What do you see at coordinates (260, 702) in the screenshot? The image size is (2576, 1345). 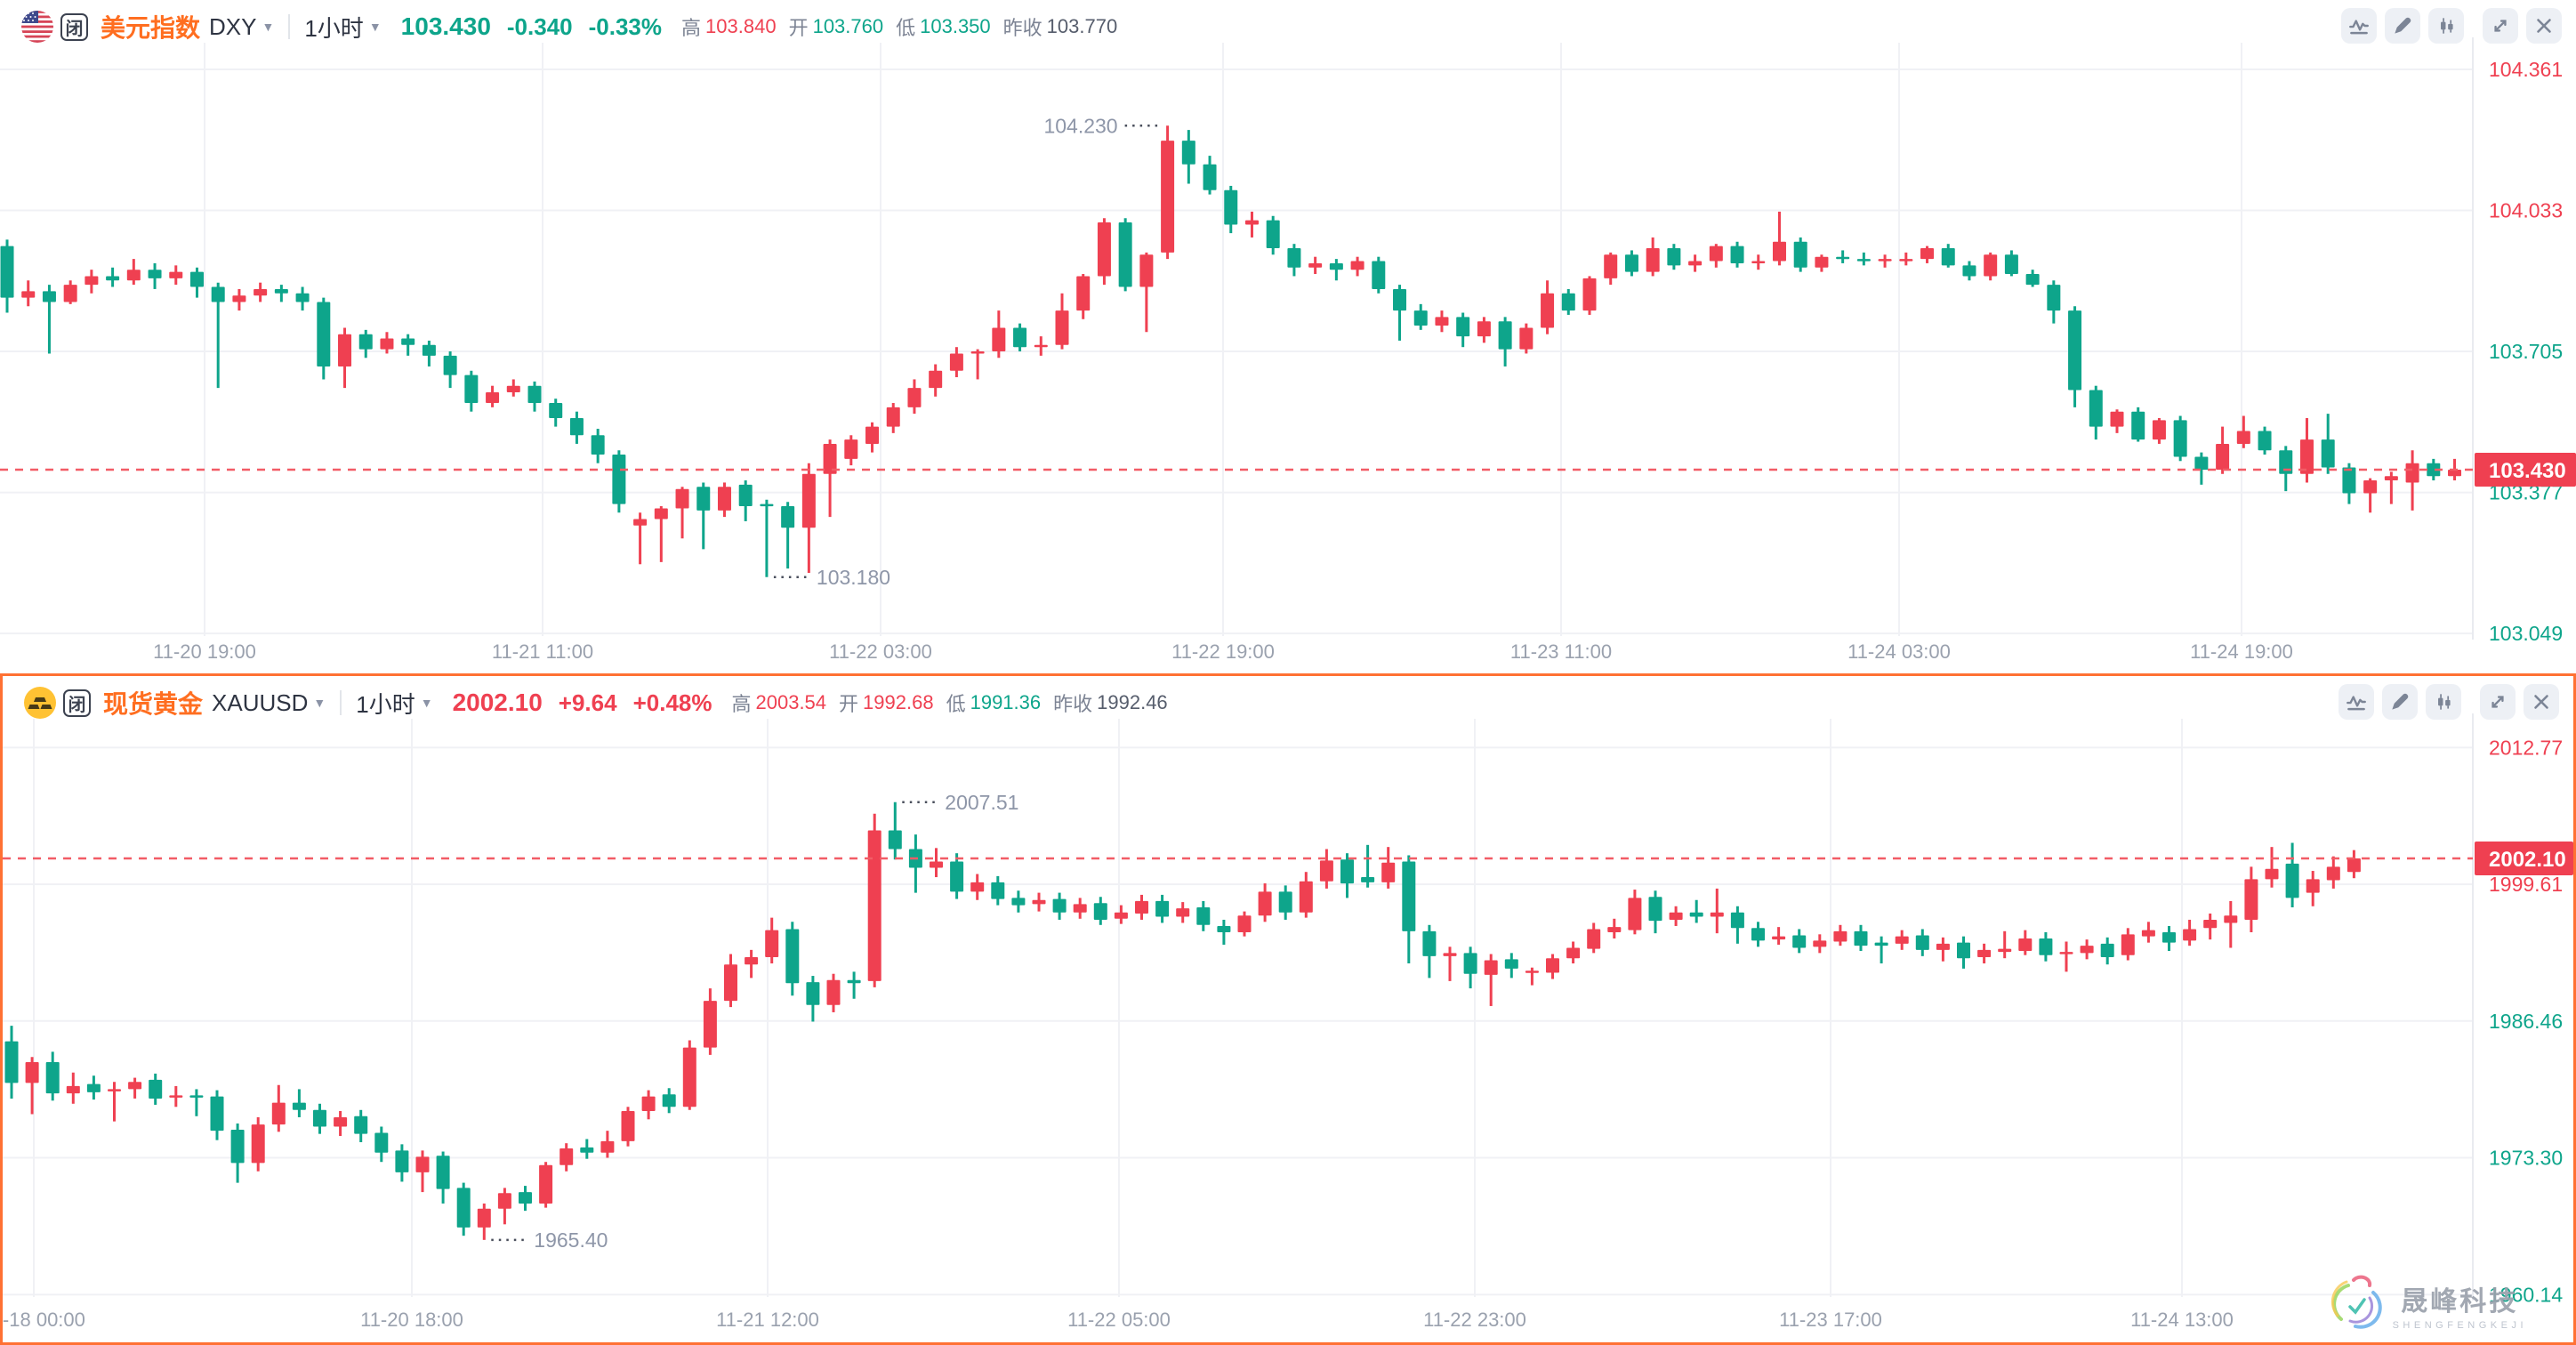 I see `instrument-symbol: XAUUSD` at bounding box center [260, 702].